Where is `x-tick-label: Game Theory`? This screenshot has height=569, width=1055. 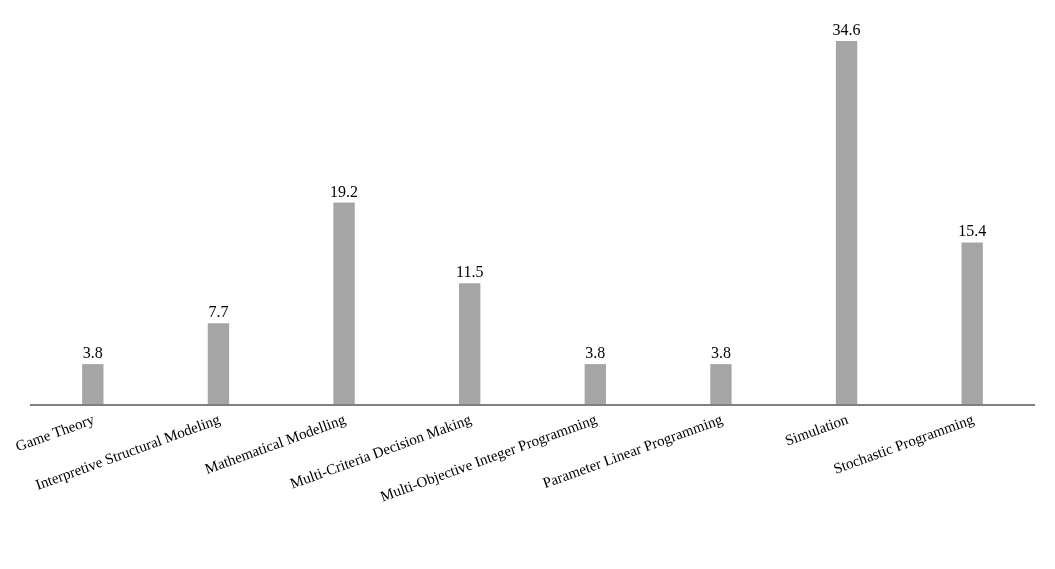 x-tick-label: Game Theory is located at coordinates (55, 432).